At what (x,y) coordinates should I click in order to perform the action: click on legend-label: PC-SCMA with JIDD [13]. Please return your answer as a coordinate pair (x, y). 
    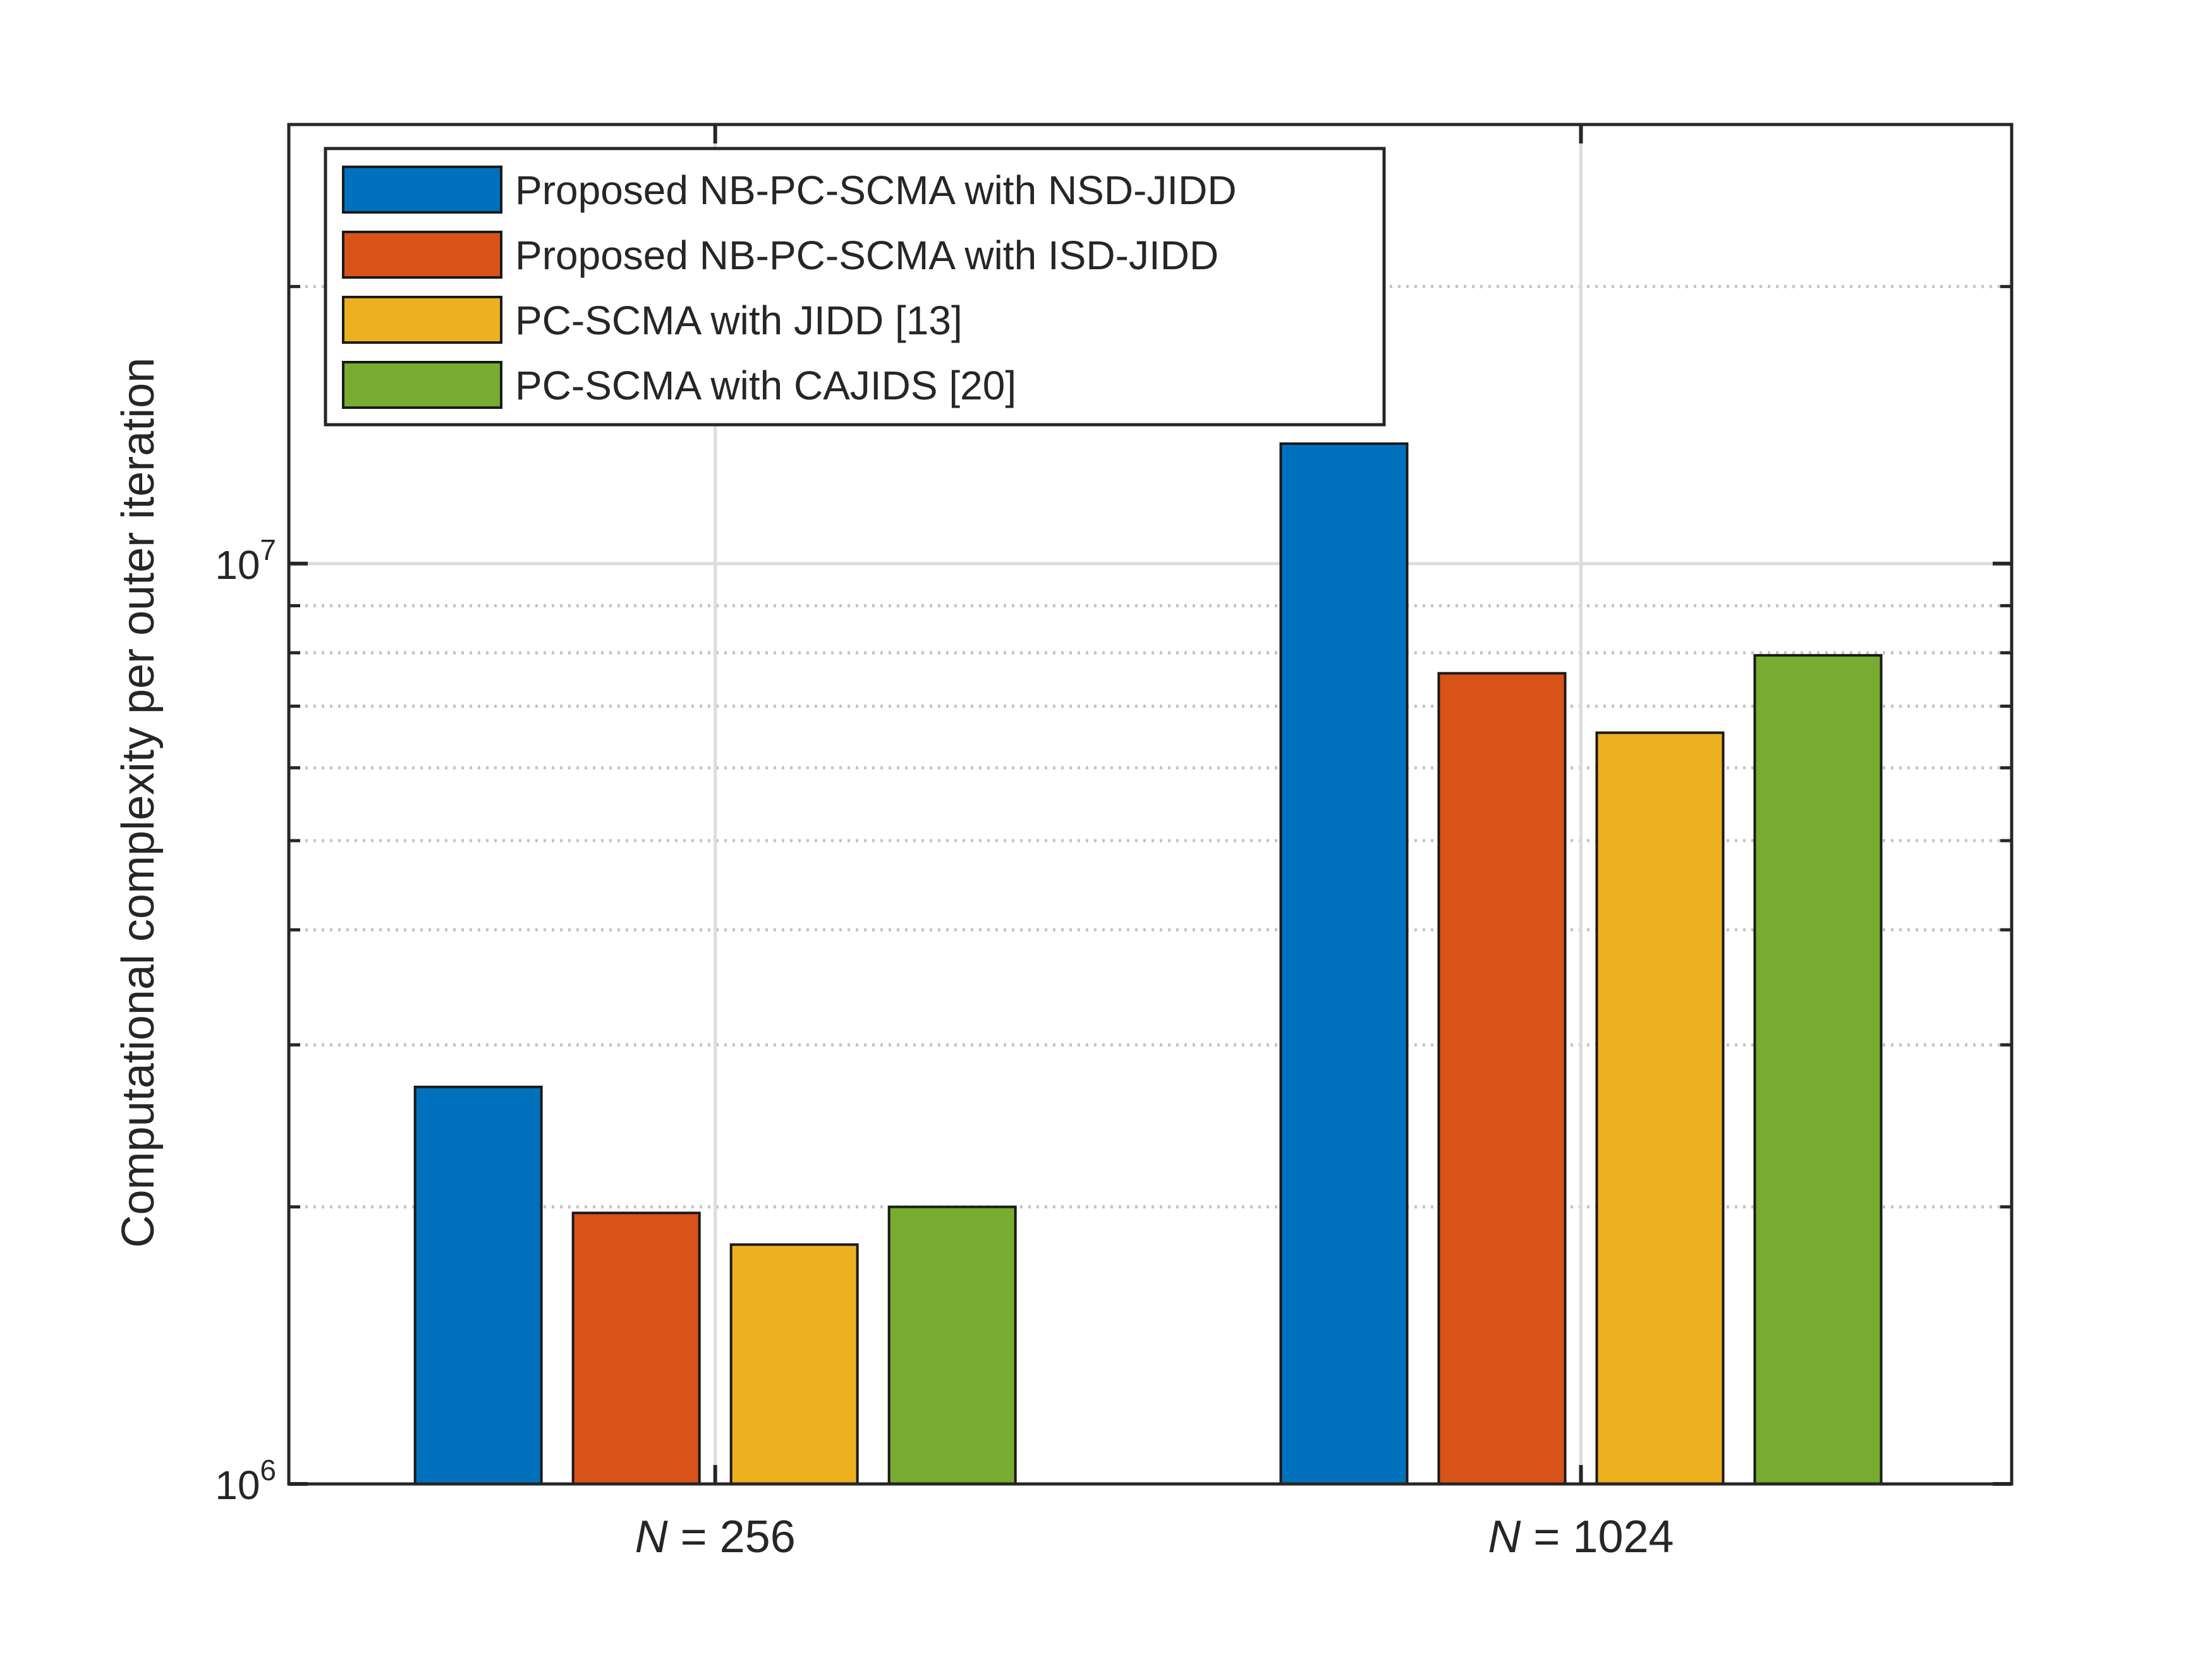
    Looking at the image, I should click on (739, 320).